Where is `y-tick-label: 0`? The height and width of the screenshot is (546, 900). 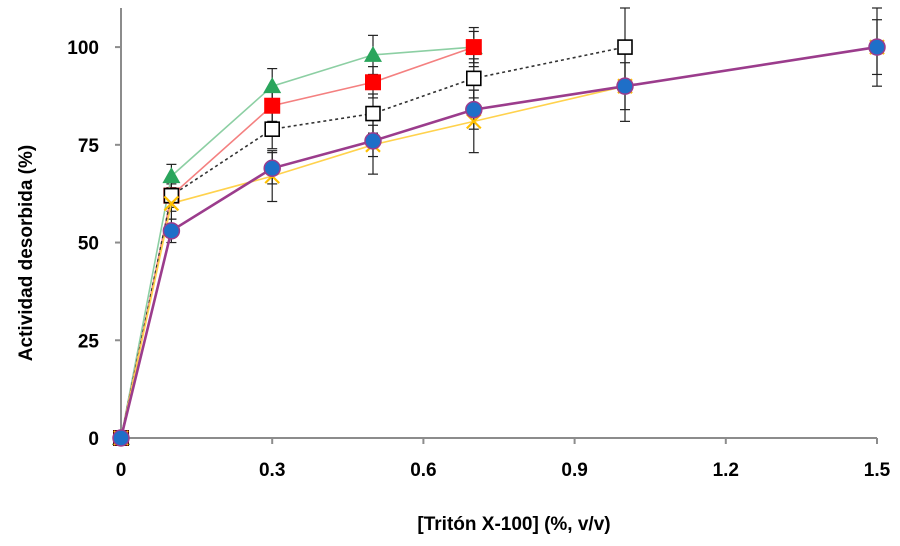 y-tick-label: 0 is located at coordinates (93, 439).